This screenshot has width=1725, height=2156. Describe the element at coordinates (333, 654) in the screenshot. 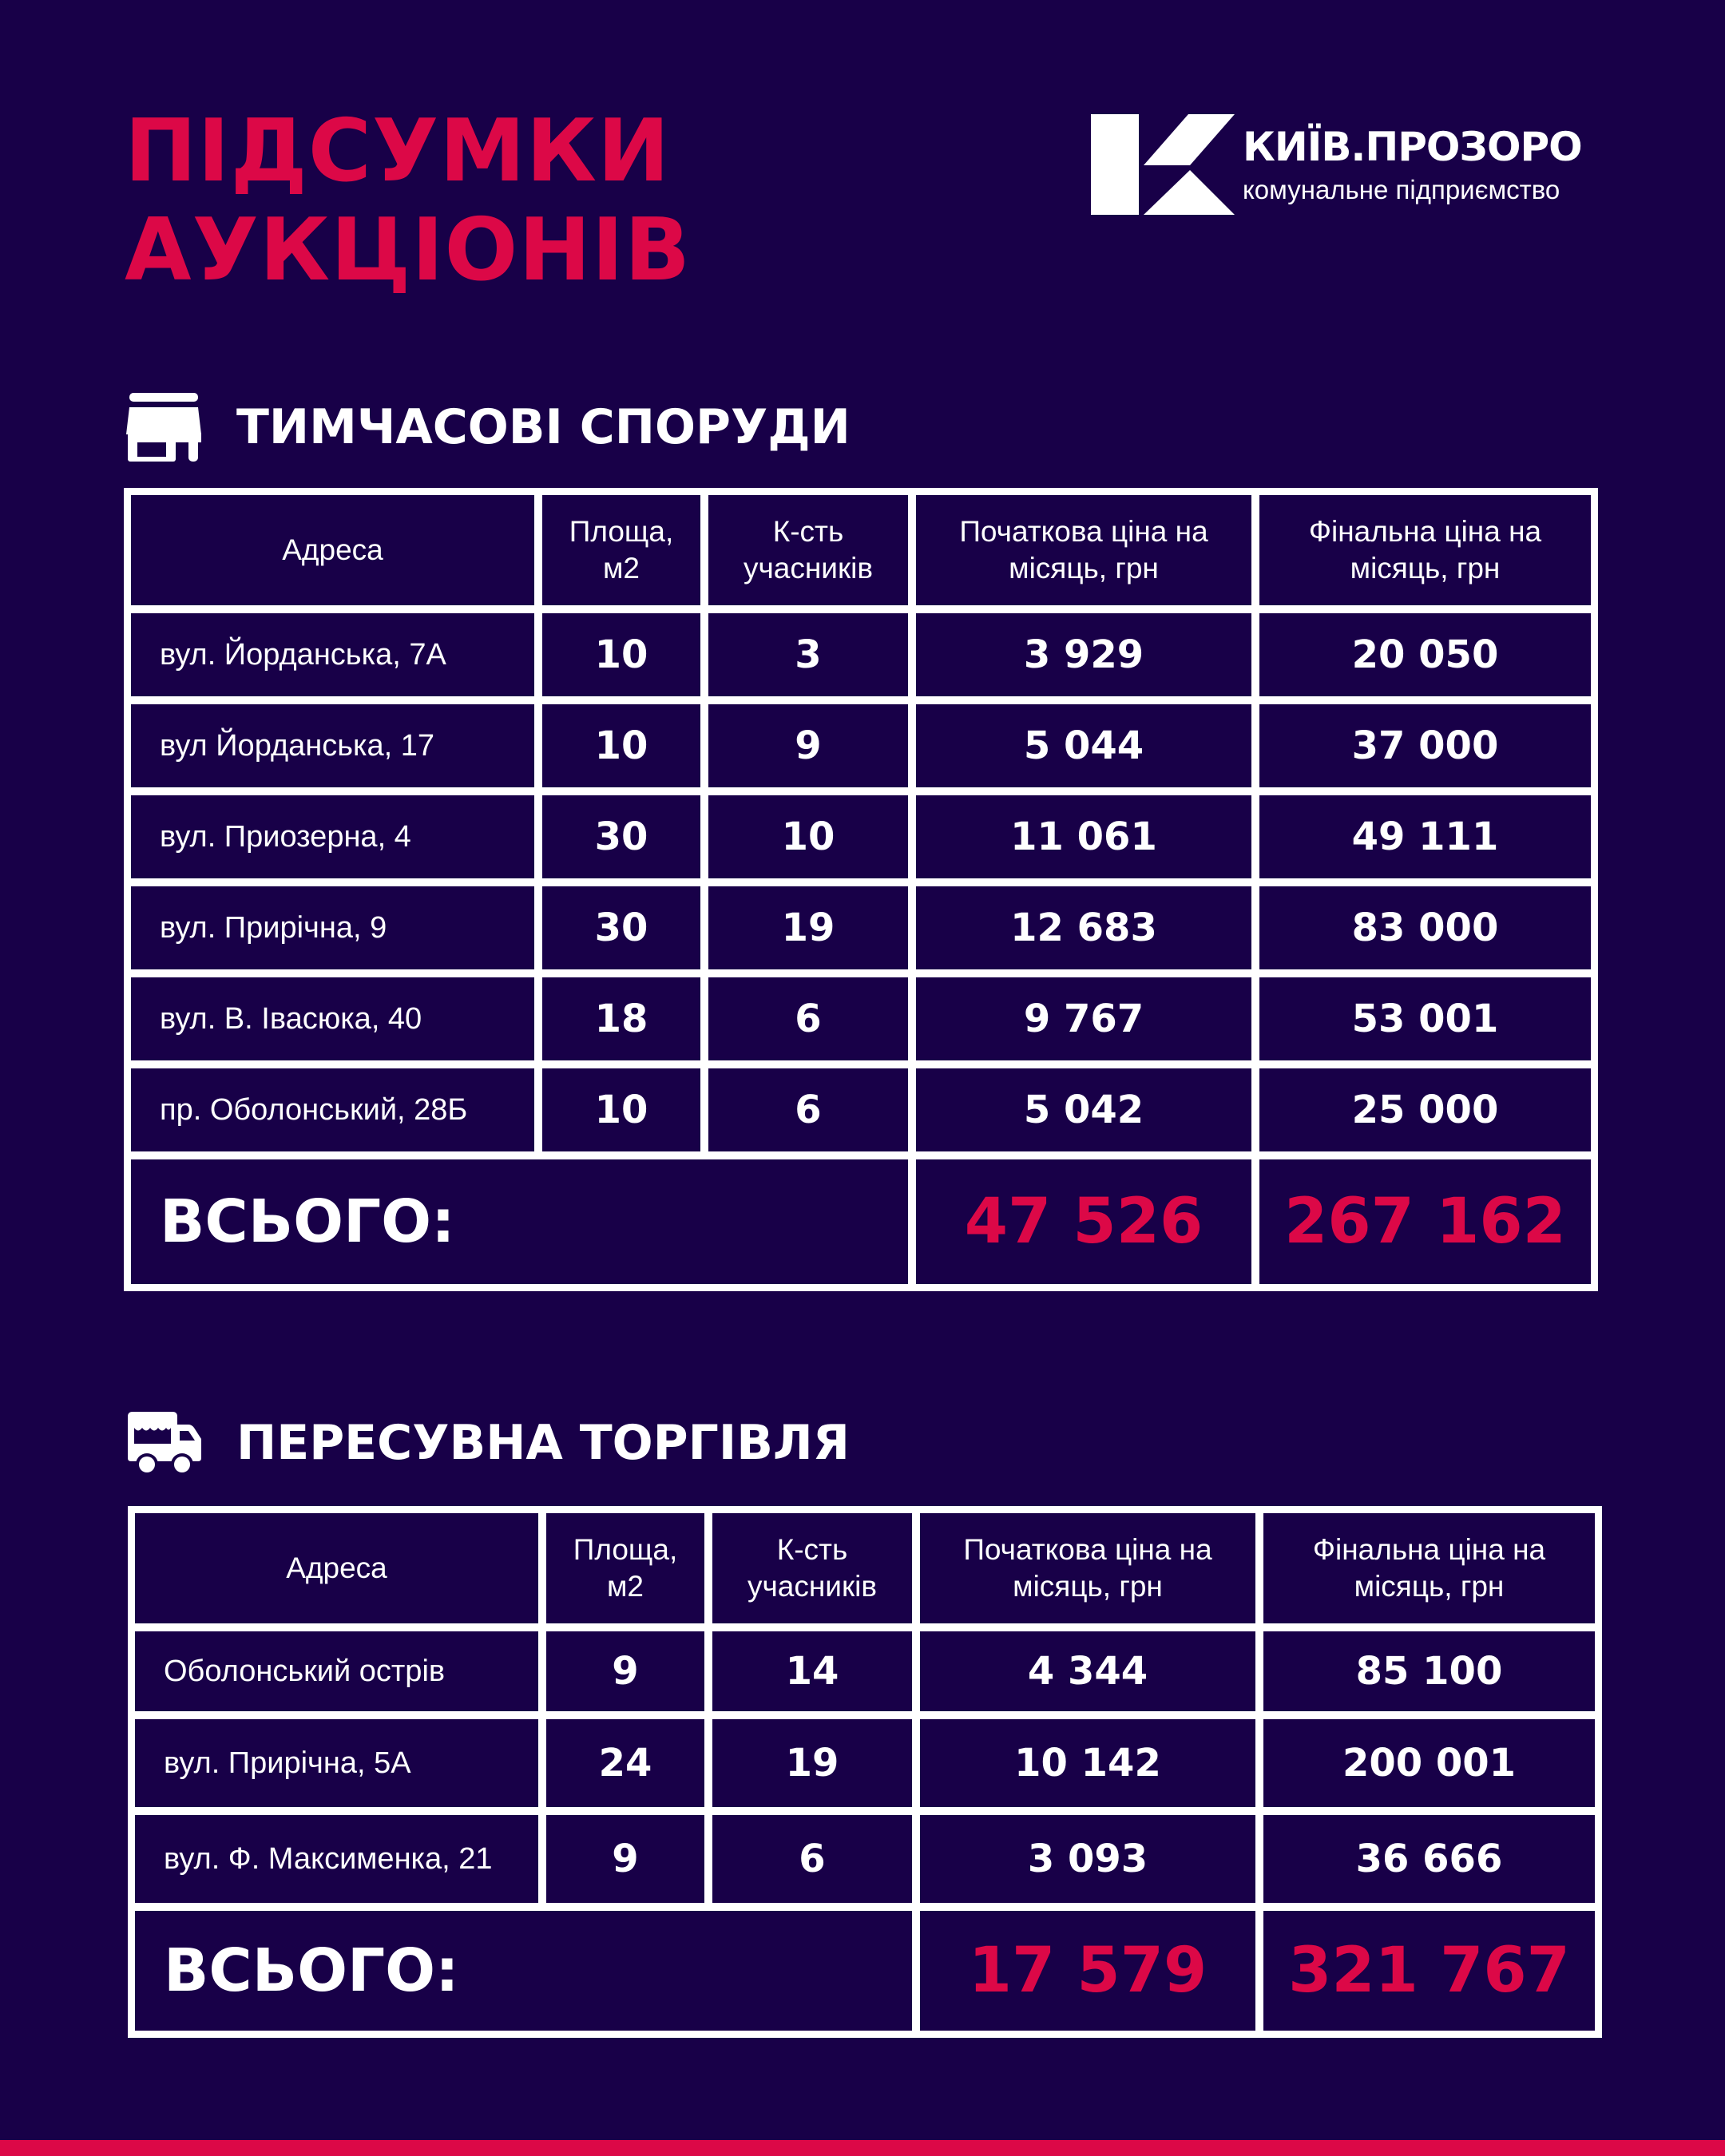

I see `table-cell-address: вул. Йорданська, 7А` at that location.